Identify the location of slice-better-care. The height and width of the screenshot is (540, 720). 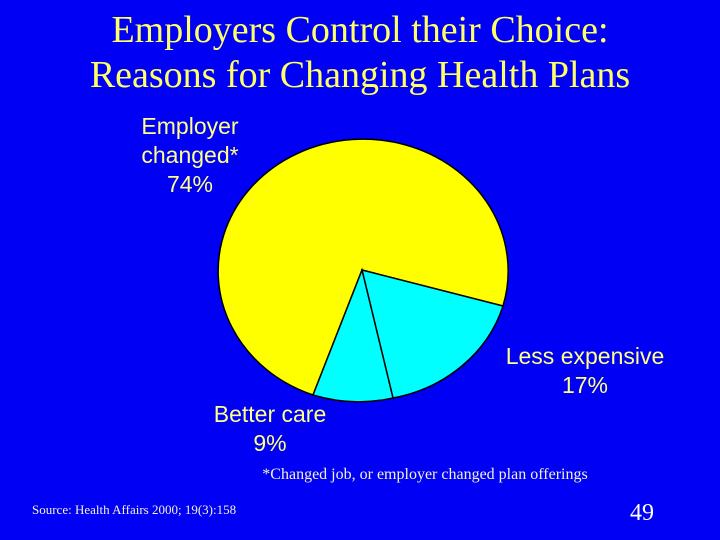
(353, 335).